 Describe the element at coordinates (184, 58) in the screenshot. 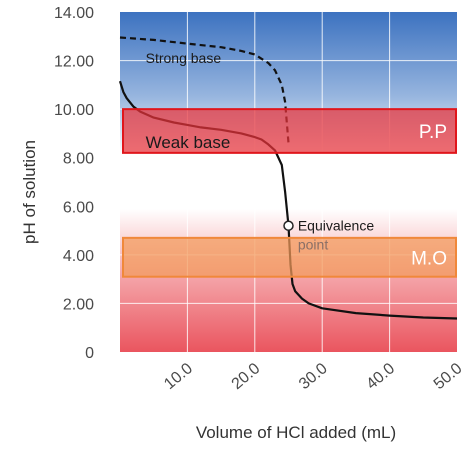

I see `strong-base-label: Strong base` at that location.